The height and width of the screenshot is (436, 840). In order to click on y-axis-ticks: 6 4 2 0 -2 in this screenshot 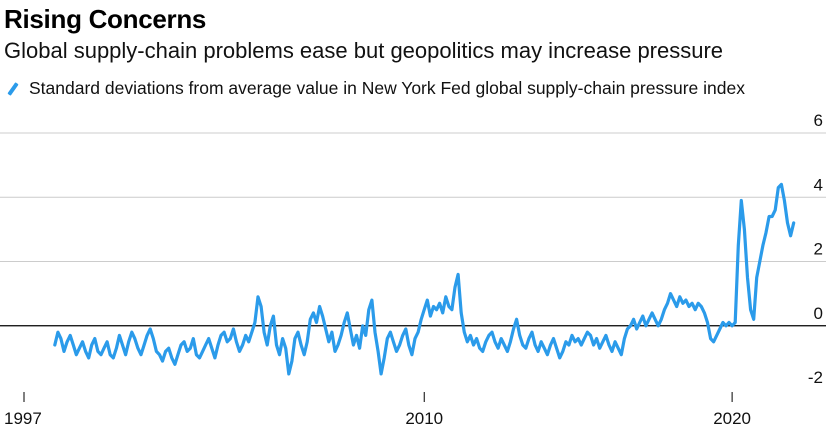, I will do `click(815, 249)`.